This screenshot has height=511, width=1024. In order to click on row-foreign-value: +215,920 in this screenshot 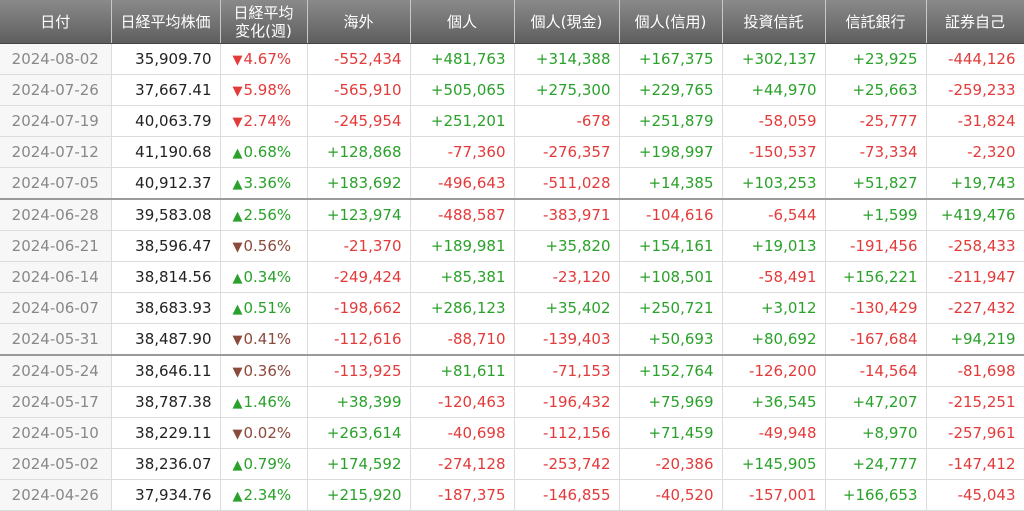, I will do `click(359, 495)`.